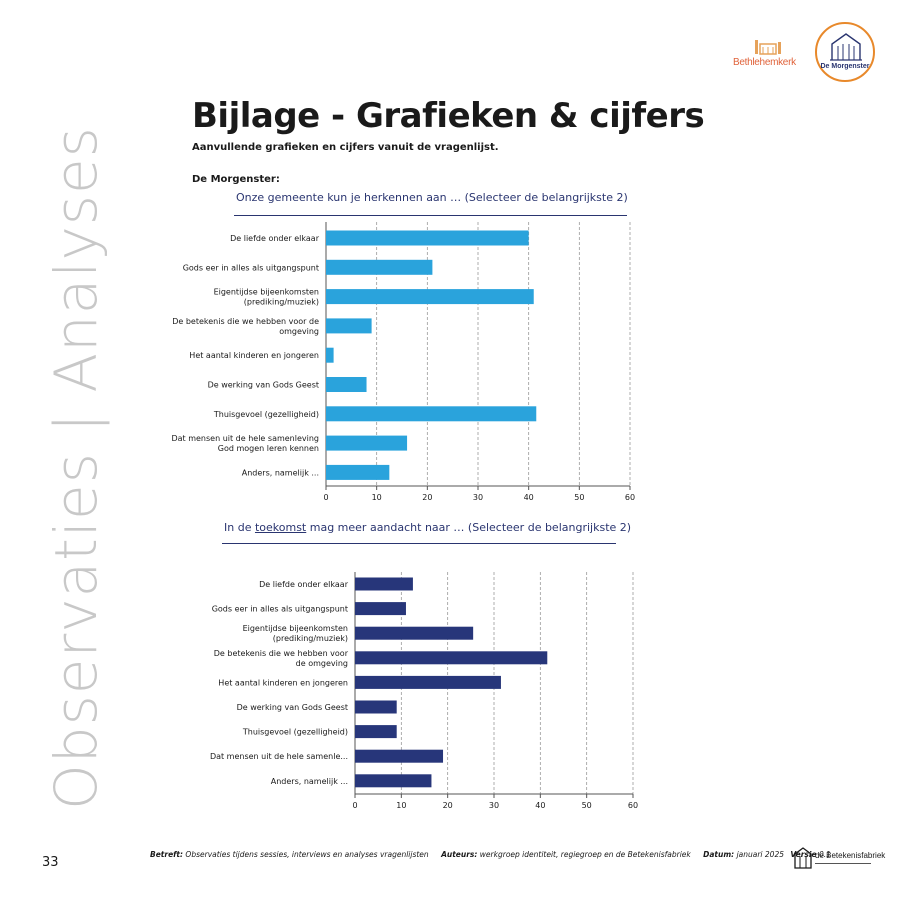 The image size is (907, 900). What do you see at coordinates (760, 854) in the screenshot?
I see `footer-datum: januari 2025` at bounding box center [760, 854].